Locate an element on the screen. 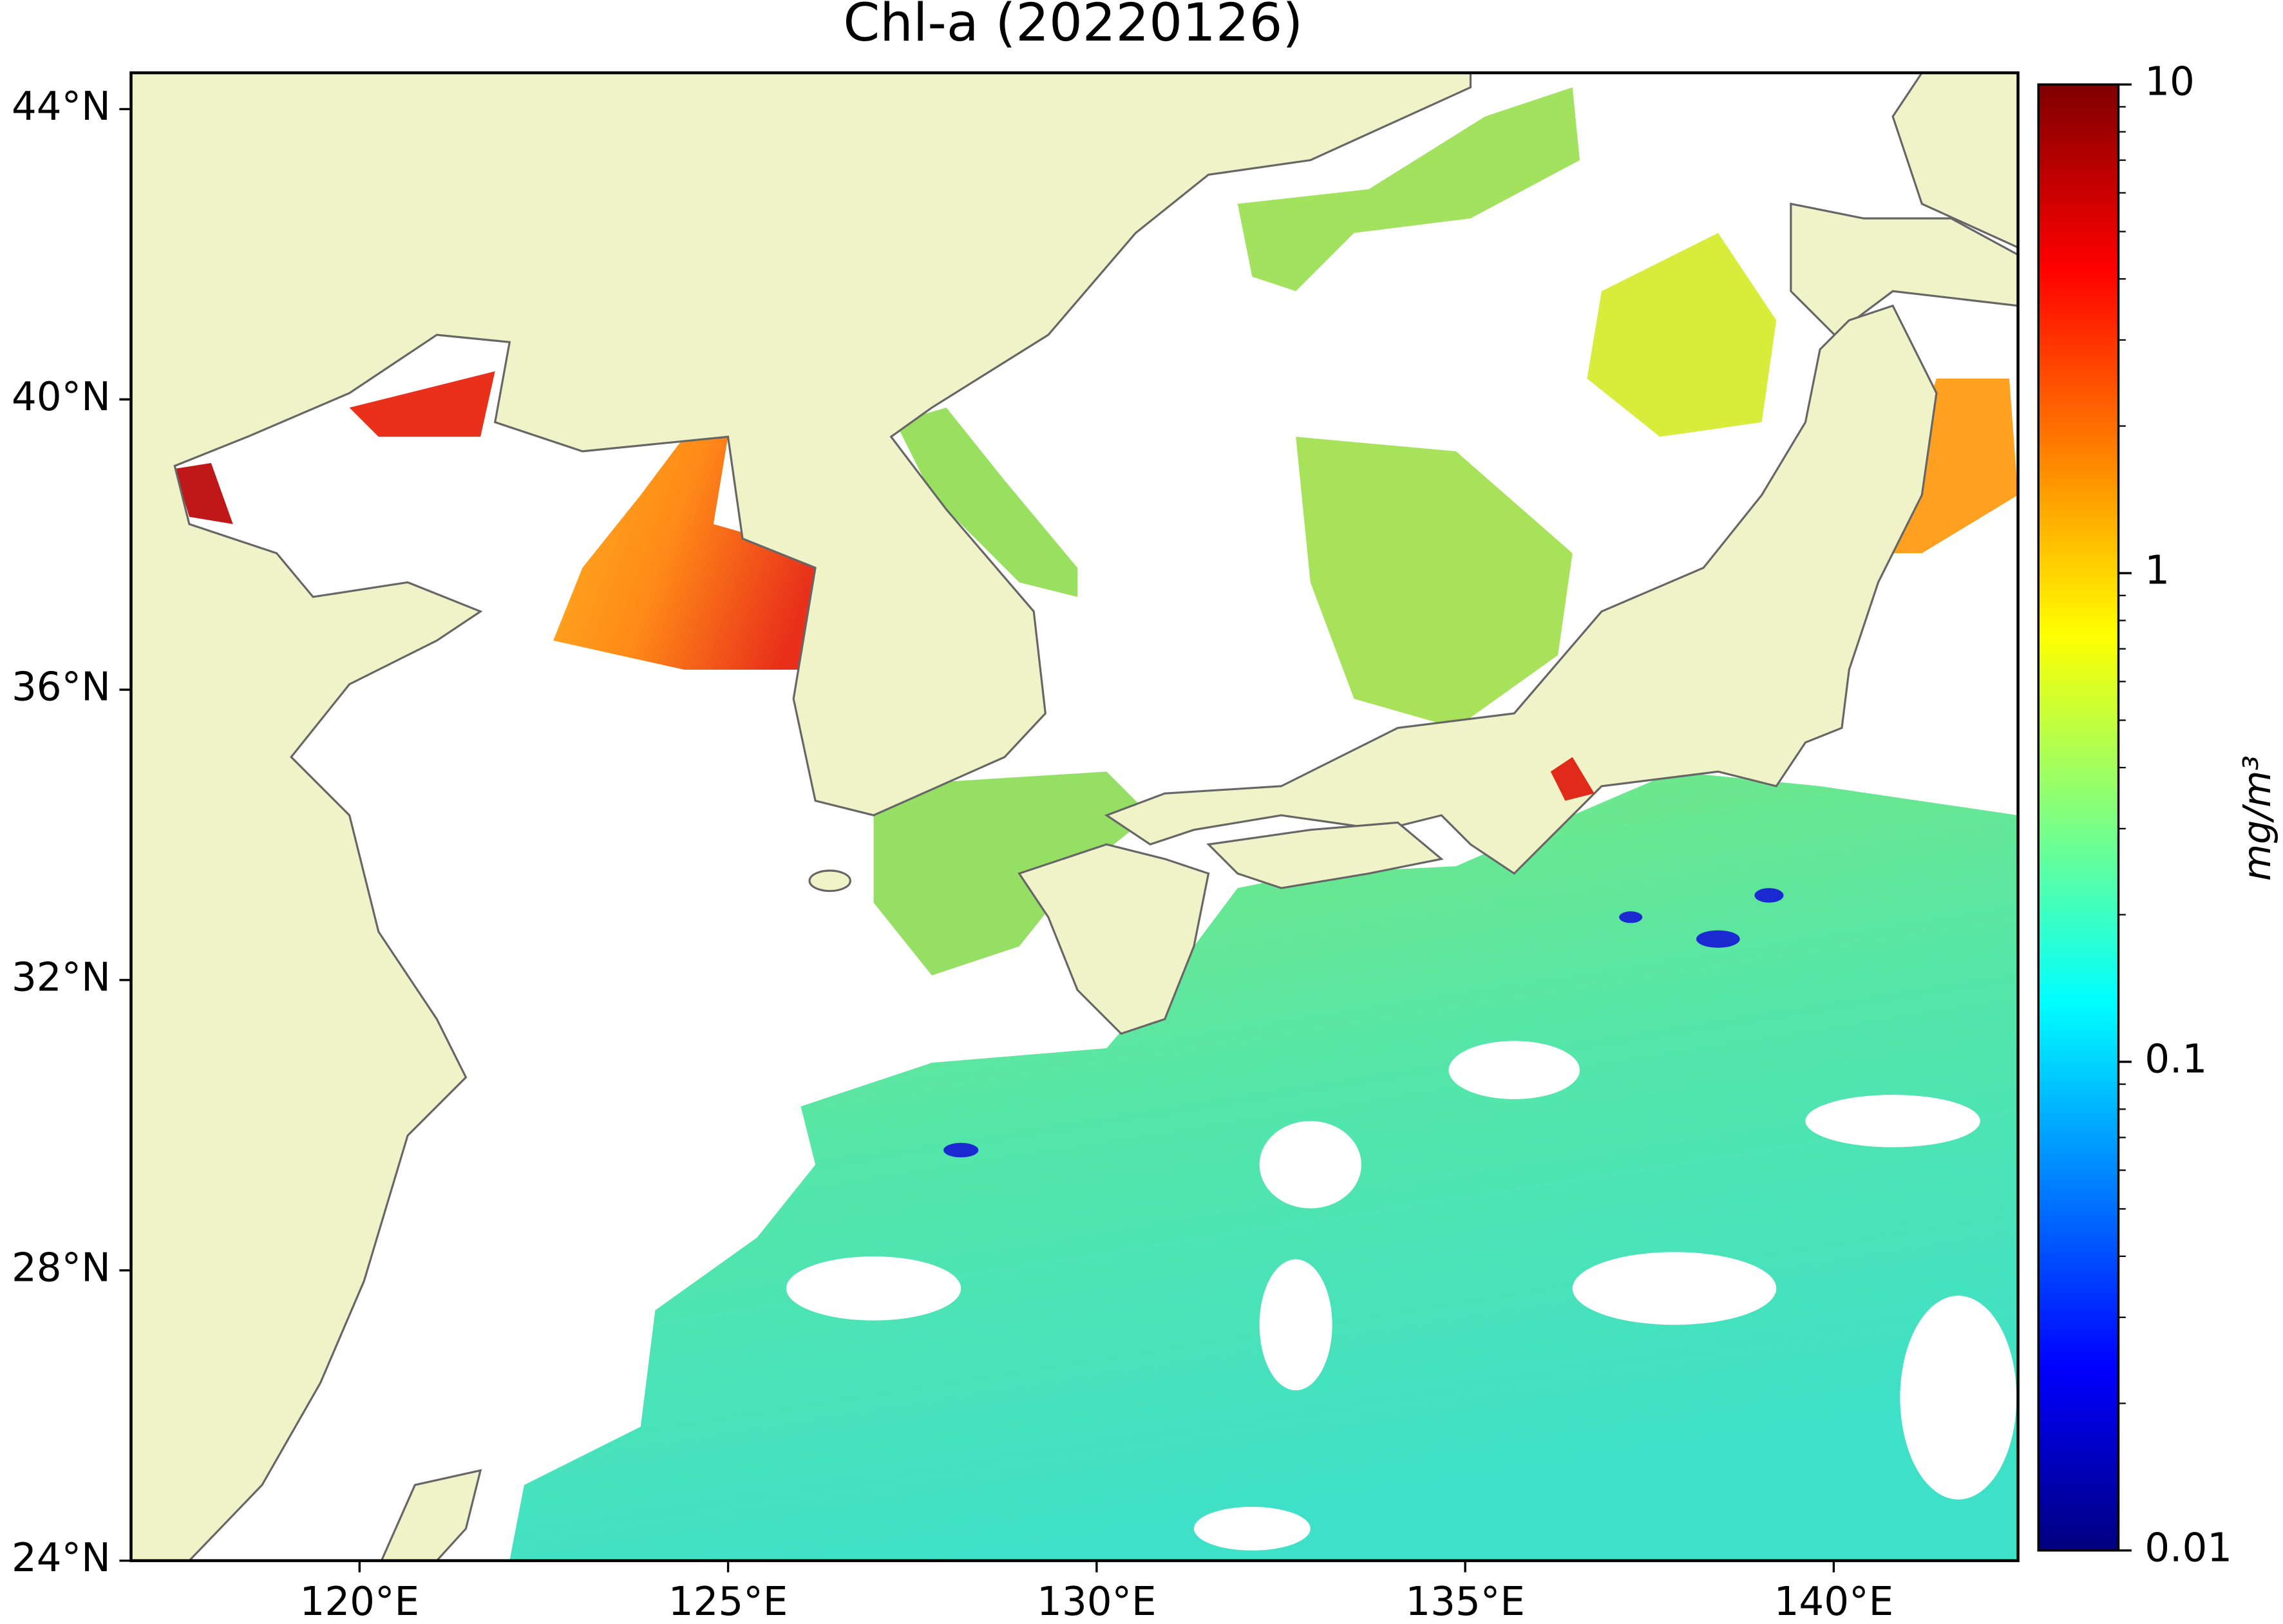  x-tick-label: 130°E is located at coordinates (1097, 1601).